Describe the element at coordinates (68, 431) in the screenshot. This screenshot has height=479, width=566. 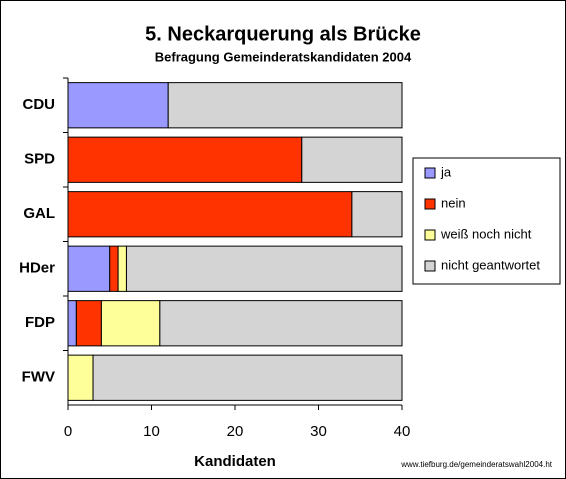
I see `x-tick-label: 0` at that location.